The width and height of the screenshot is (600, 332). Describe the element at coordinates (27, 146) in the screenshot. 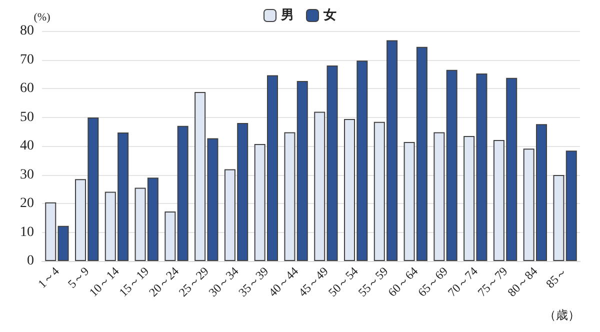

I see `y-tick-label: 40` at that location.